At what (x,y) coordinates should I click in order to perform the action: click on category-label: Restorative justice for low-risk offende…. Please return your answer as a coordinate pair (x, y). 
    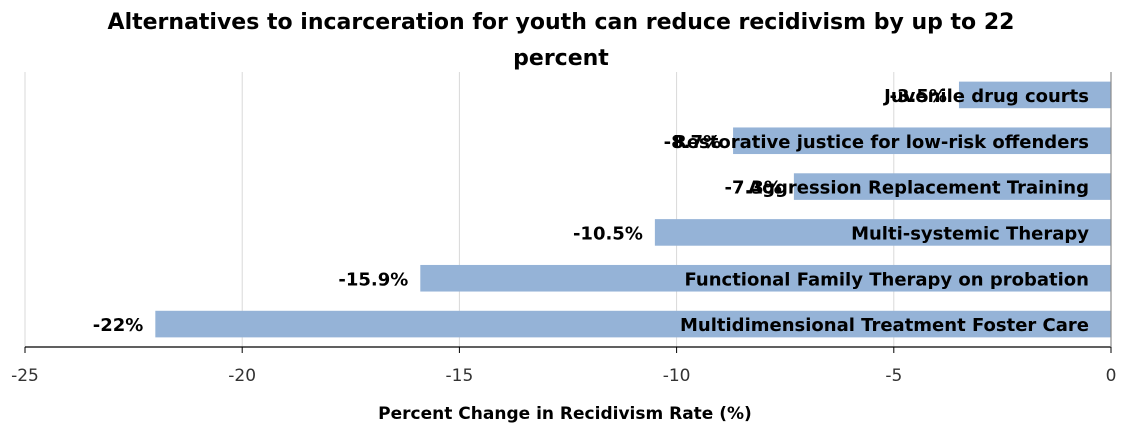
    Looking at the image, I should click on (881, 142).